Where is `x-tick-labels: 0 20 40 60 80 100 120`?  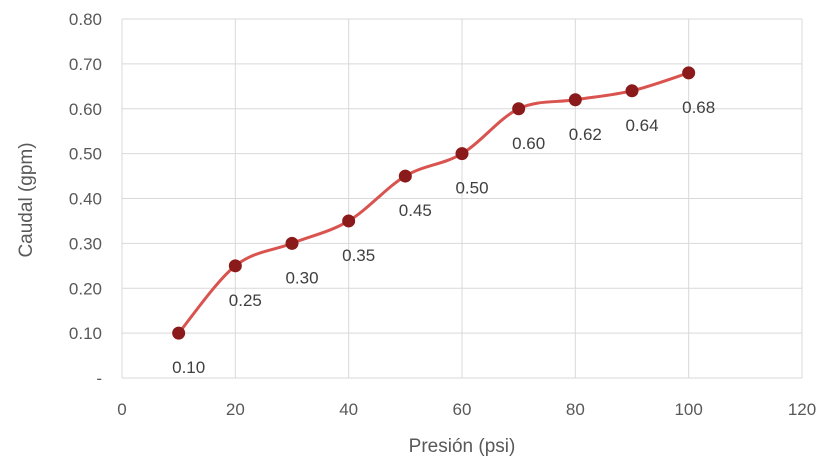
x-tick-labels: 0 20 40 60 80 100 120 is located at coordinates (466, 409).